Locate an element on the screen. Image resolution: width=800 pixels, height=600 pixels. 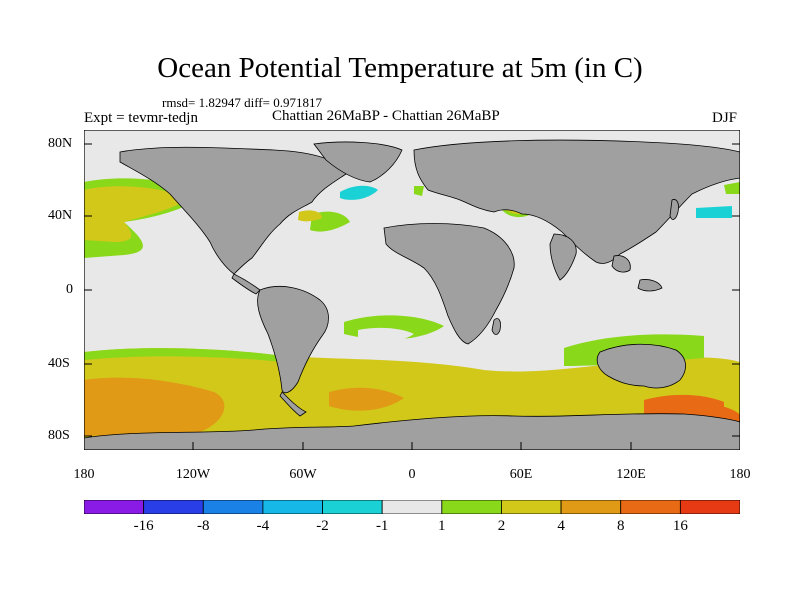
colorbar-label: 8 is located at coordinates (620, 526).